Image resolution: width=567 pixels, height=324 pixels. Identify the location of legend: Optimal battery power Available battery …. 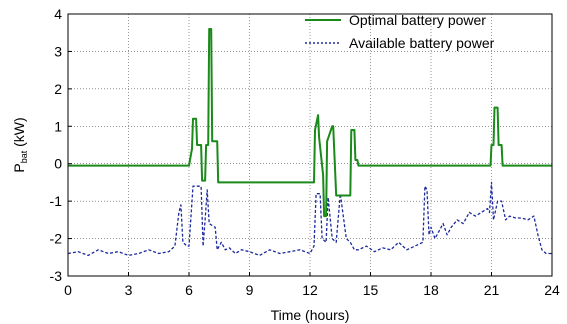
(400, 31).